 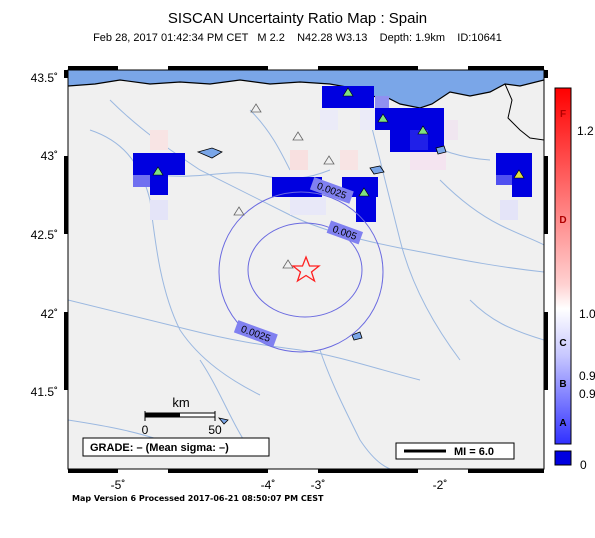 What do you see at coordinates (574, 279) in the screenshot?
I see `colorbar: F D C B A 1.2 1.0 0.9 0.9 0` at bounding box center [574, 279].